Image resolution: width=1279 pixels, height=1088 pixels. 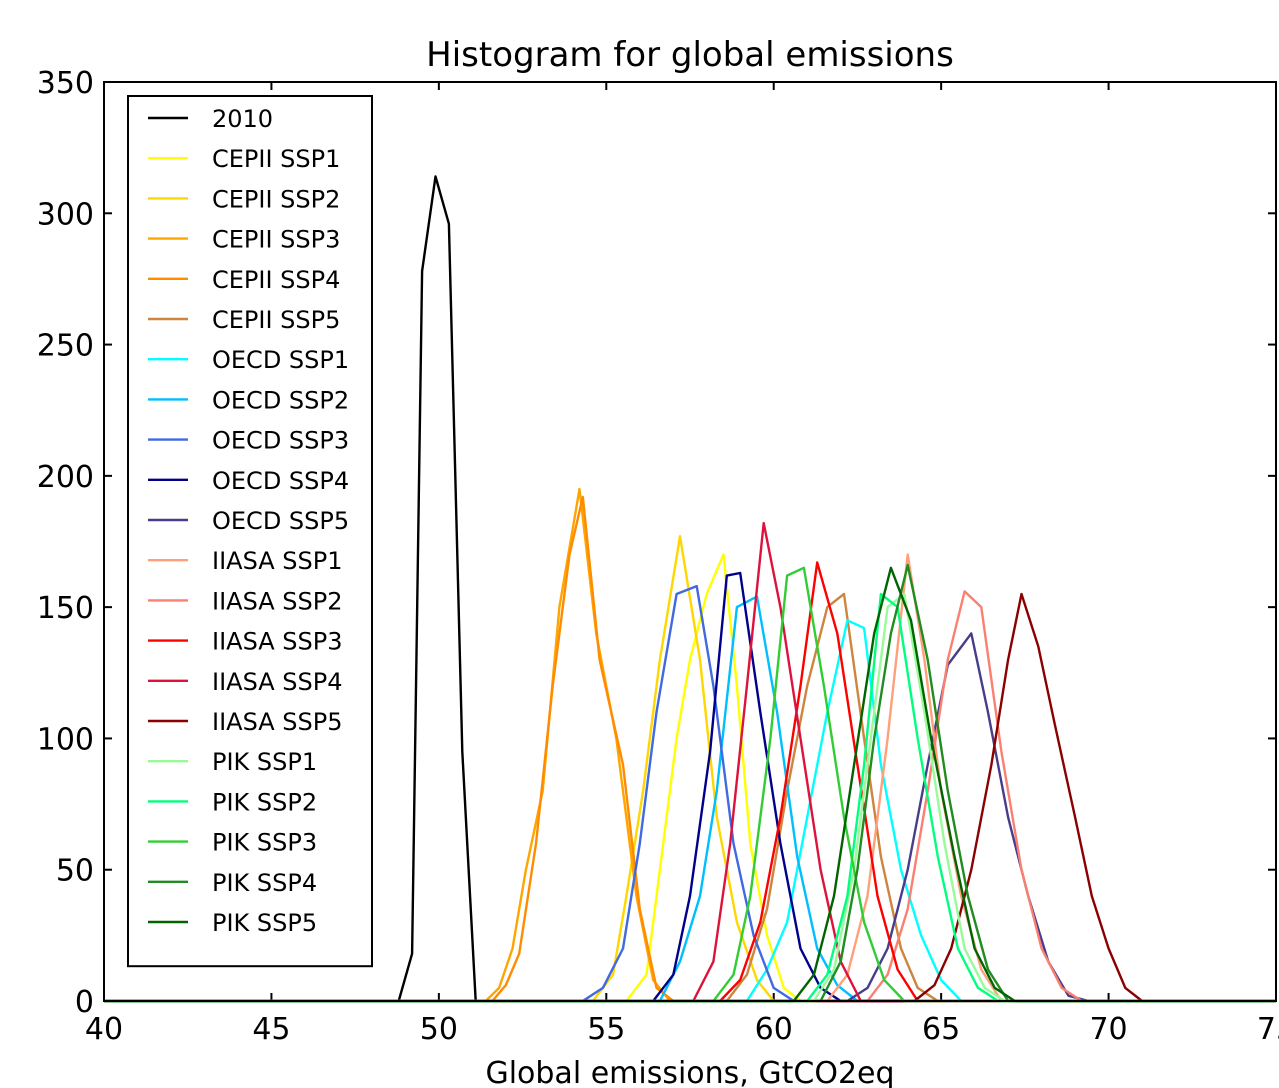 What do you see at coordinates (242, 119) in the screenshot?
I see `legend-label: 2010` at bounding box center [242, 119].